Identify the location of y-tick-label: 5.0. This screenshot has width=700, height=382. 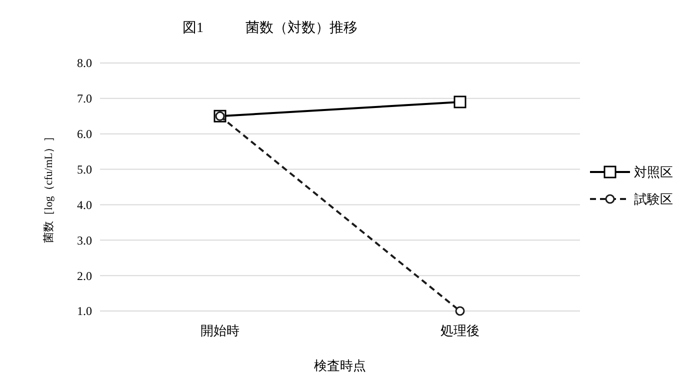
(84, 169).